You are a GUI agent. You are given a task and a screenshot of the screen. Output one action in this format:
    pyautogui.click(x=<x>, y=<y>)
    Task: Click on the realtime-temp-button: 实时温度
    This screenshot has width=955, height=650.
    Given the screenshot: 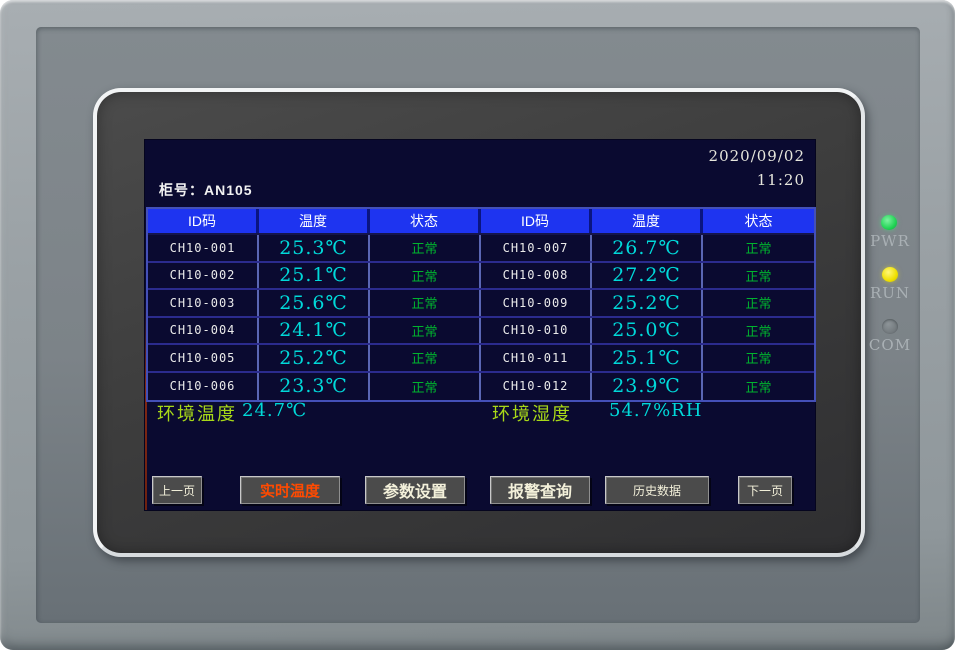 What is the action you would take?
    pyautogui.click(x=290, y=490)
    